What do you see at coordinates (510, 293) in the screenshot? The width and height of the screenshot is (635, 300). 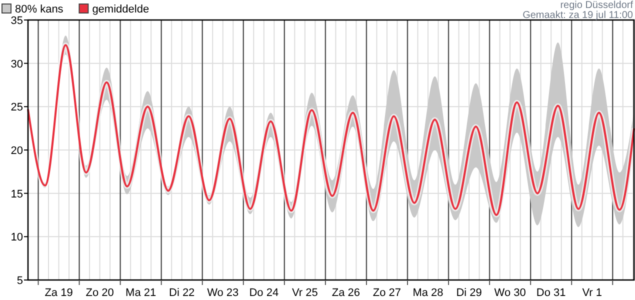 I see `x-tick-label: Wo 30` at bounding box center [510, 293].